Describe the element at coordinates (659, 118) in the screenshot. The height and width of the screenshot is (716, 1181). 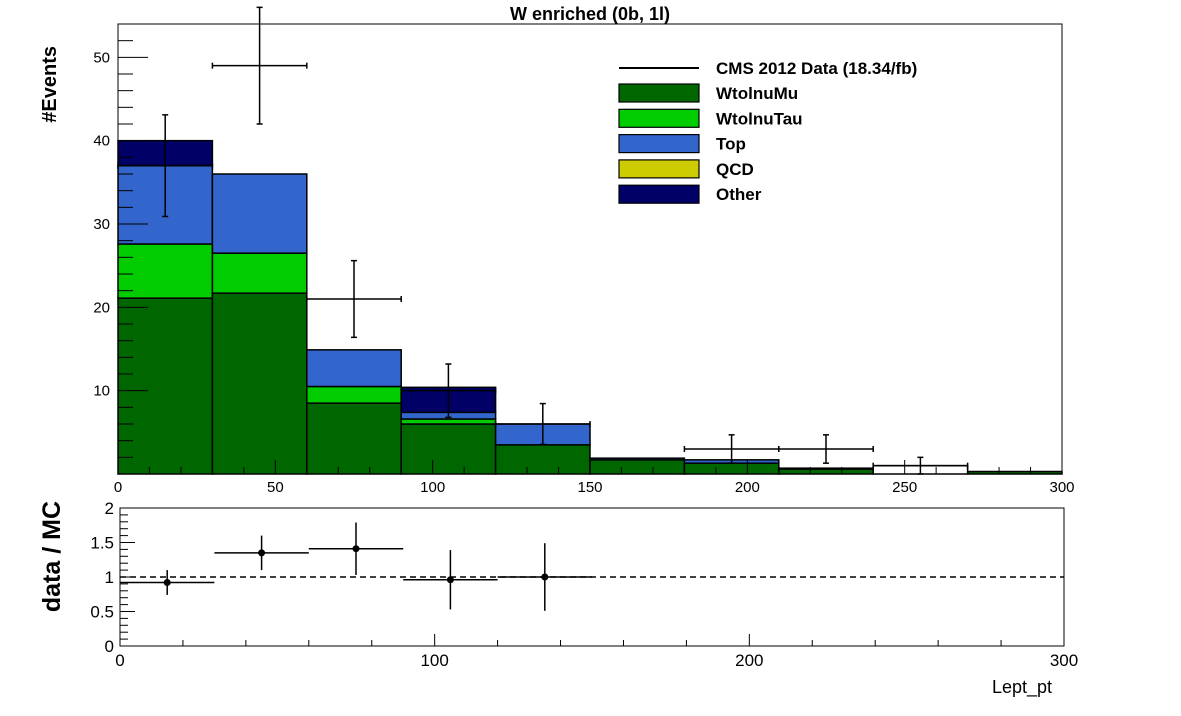
I see `legend-swatch-WtolnuTau` at that location.